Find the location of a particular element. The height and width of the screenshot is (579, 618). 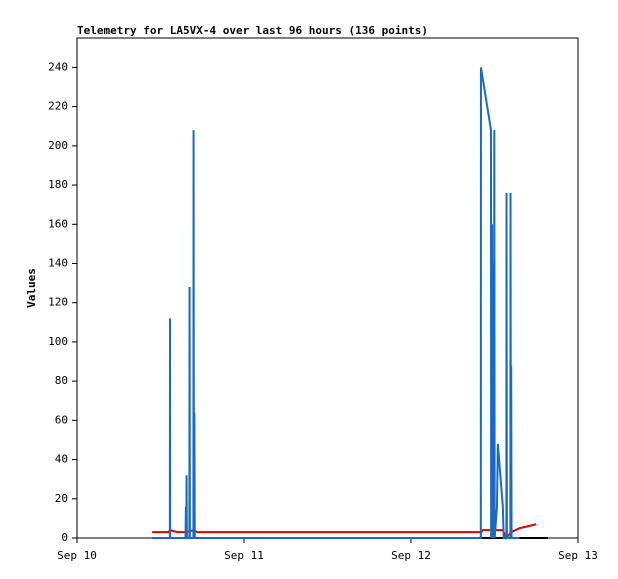

y-tick-label: 200 is located at coordinates (58, 145).